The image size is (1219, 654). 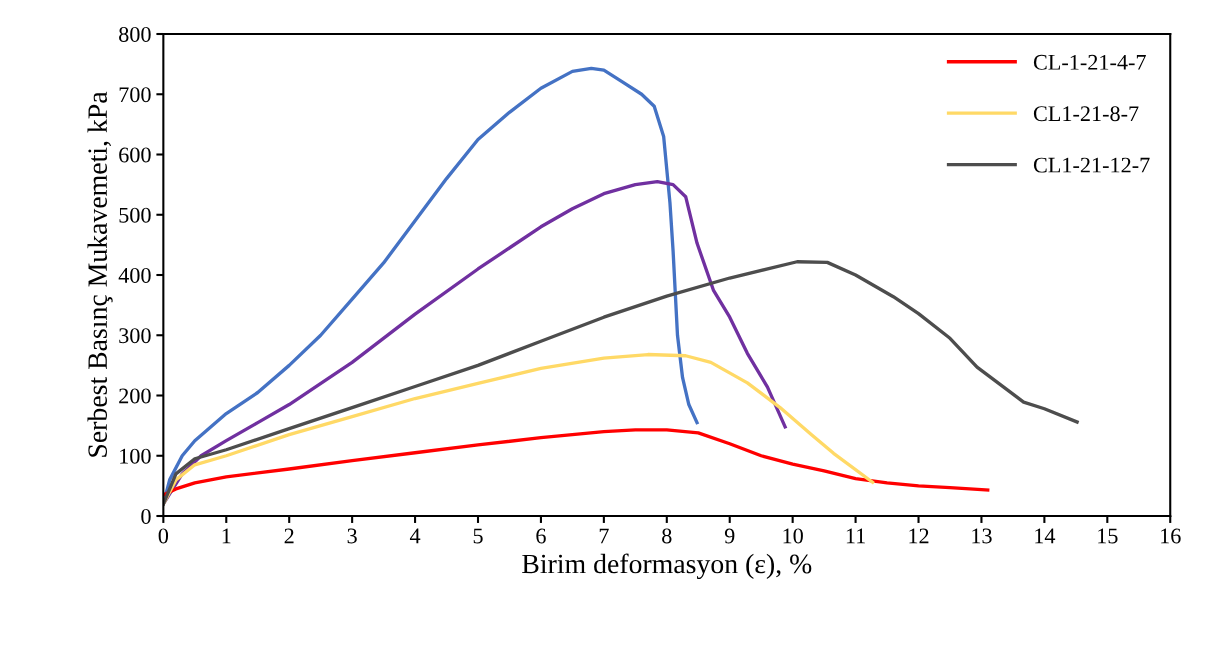 What do you see at coordinates (163, 536) in the screenshot?
I see `x-tick-label: 0` at bounding box center [163, 536].